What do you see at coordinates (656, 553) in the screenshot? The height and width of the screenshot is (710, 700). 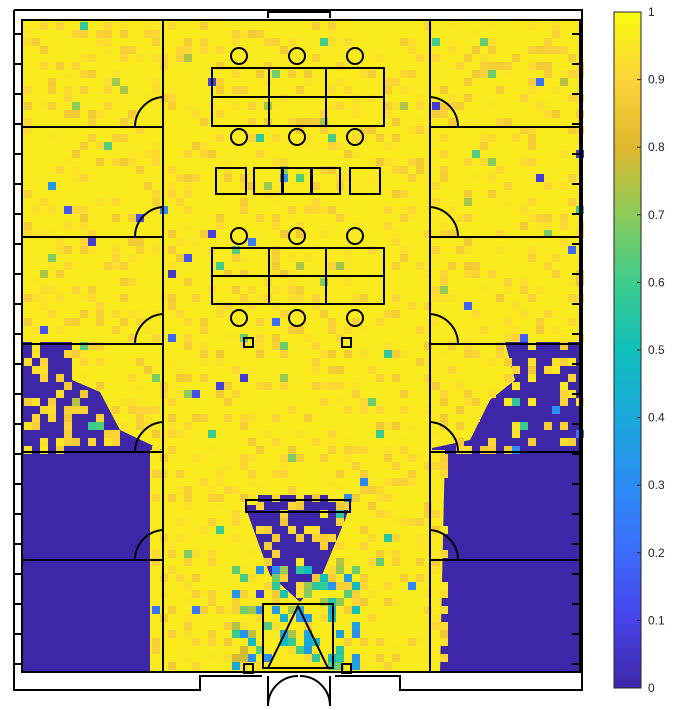 I see `colorbar-tick-label: 0.2` at bounding box center [656, 553].